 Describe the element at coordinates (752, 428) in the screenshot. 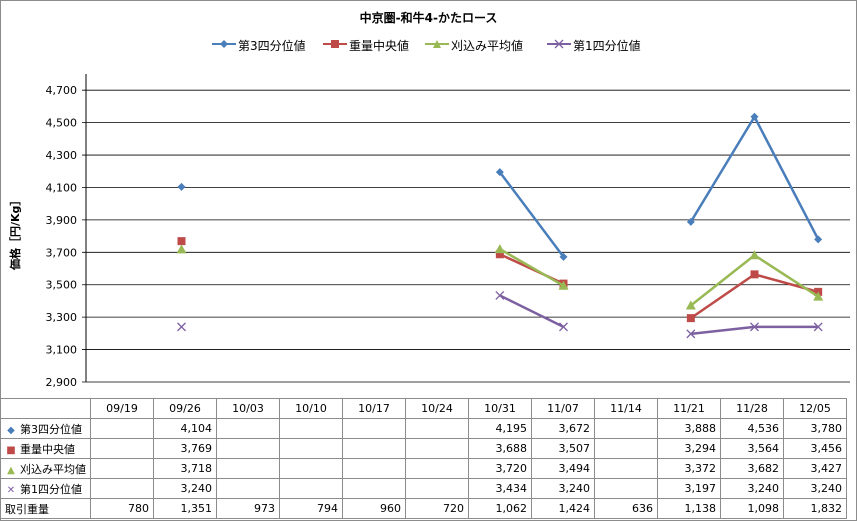

I see `data-label: 4,536` at that location.